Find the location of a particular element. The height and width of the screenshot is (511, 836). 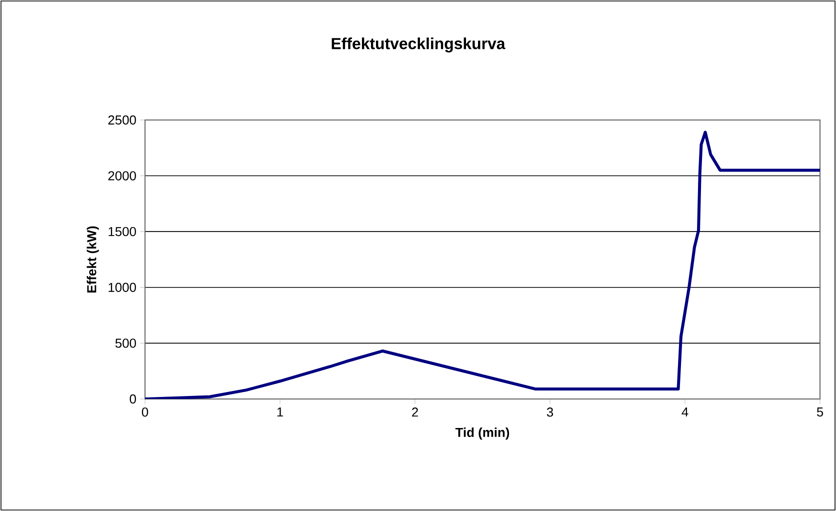

y-tick-label: 0 is located at coordinates (133, 399).